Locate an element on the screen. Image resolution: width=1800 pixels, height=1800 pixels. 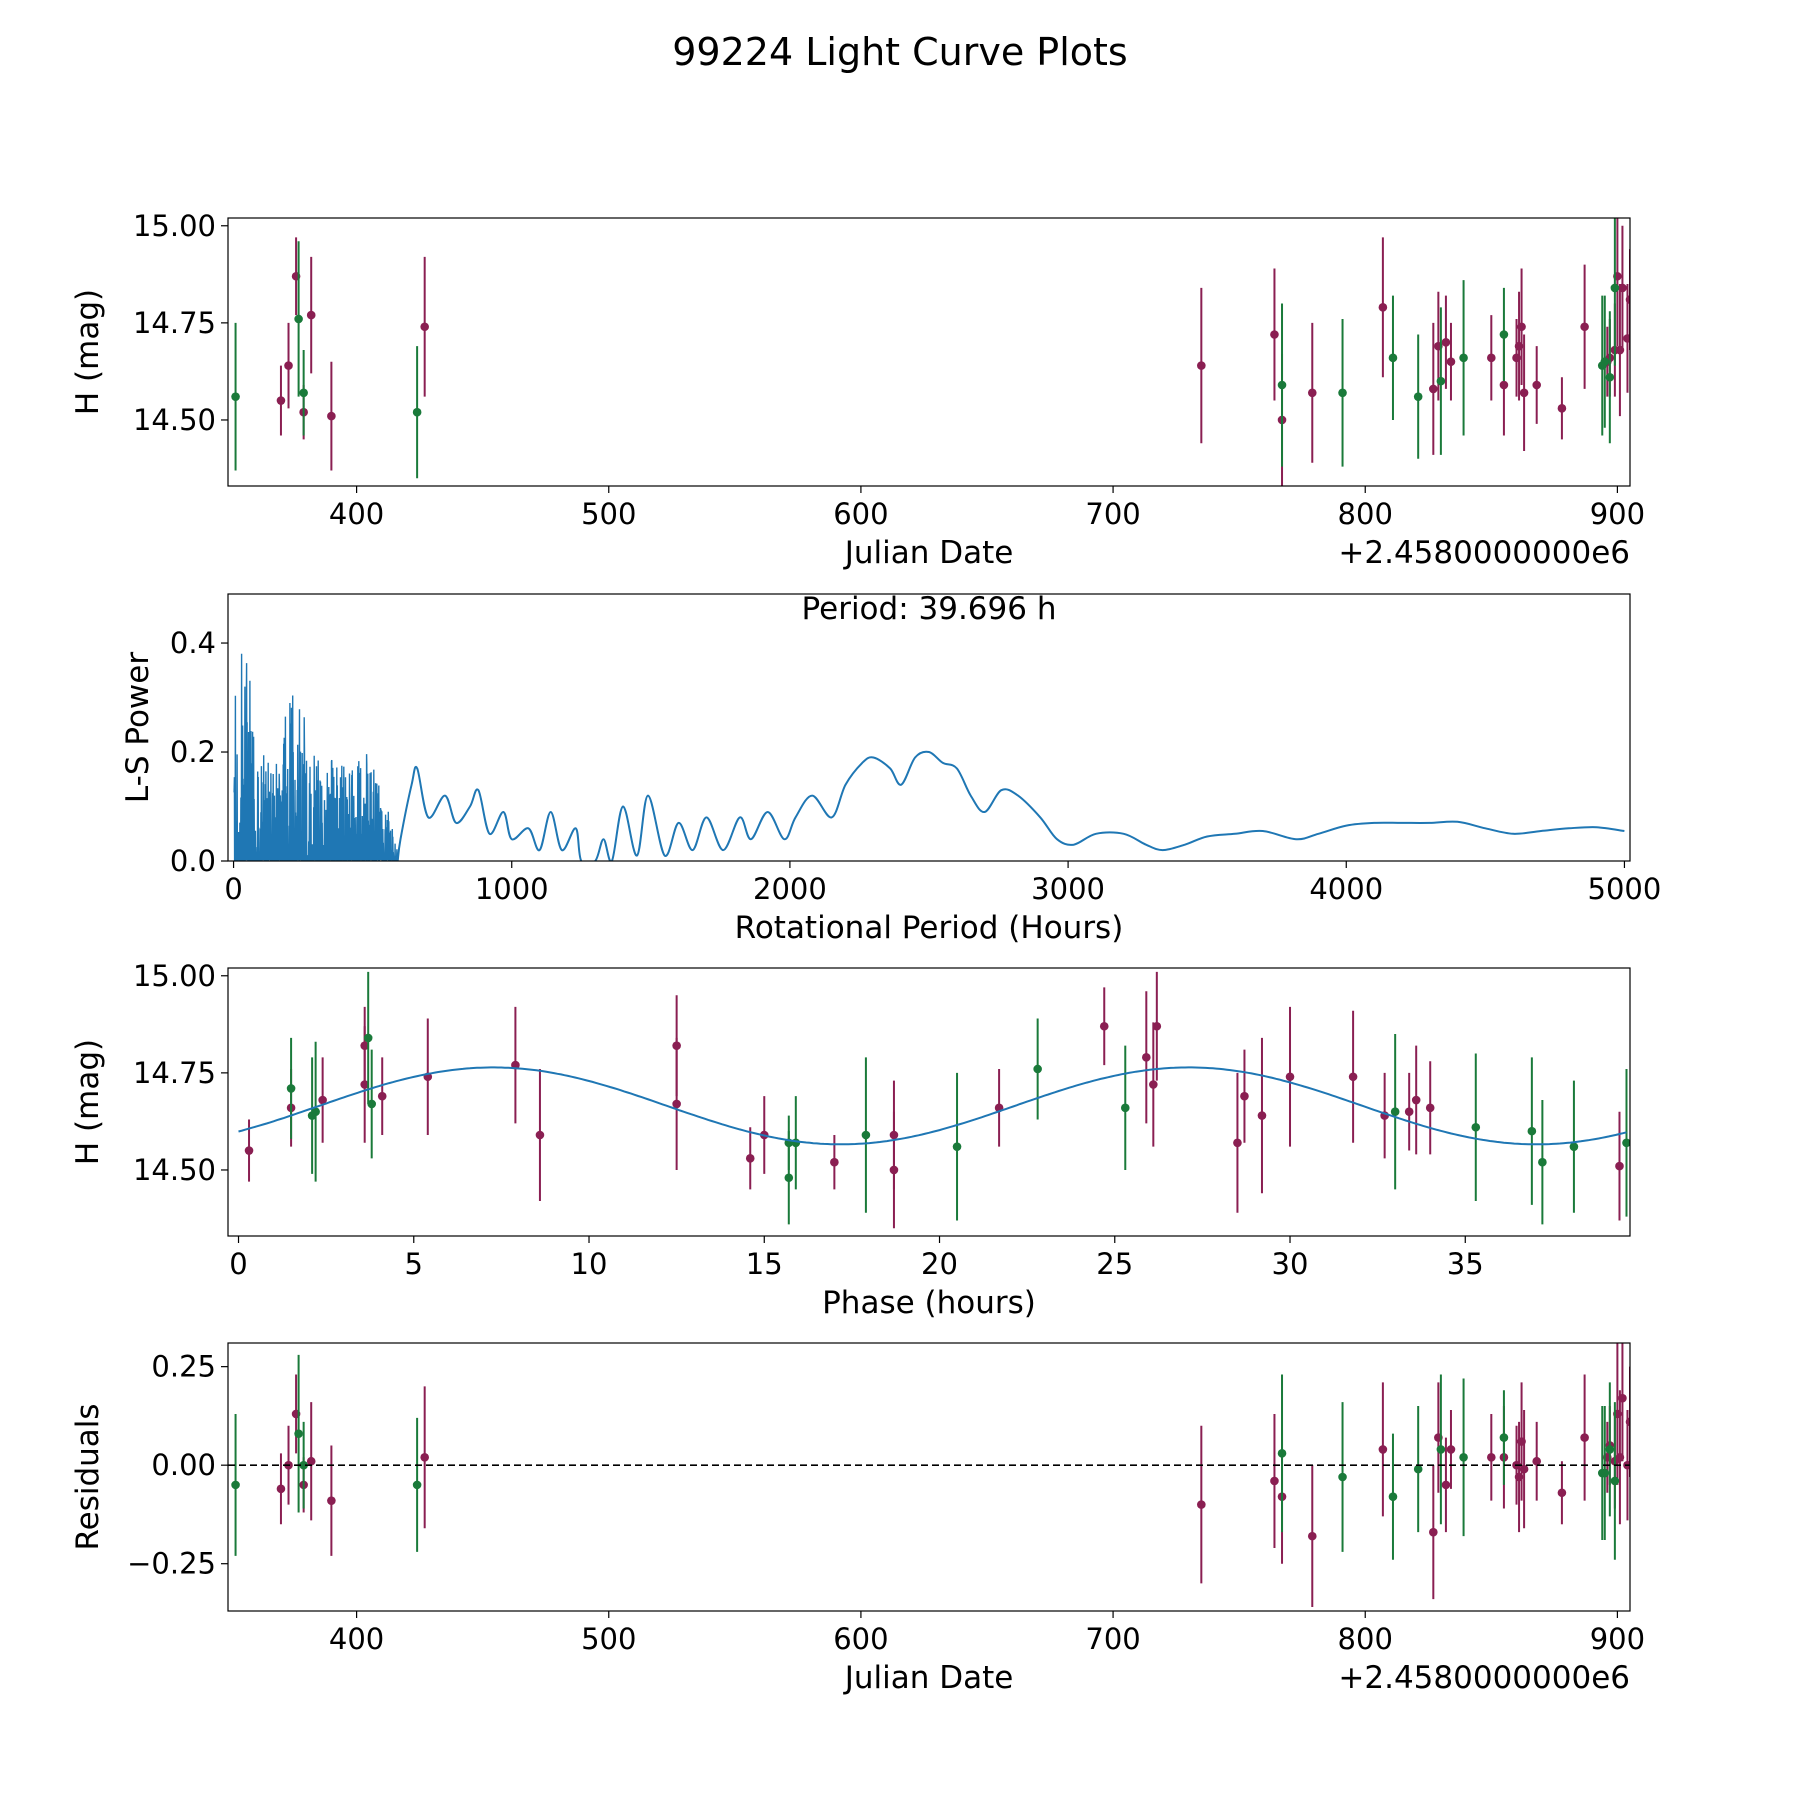
y-tick-label: 0.0 is located at coordinates (193, 861).